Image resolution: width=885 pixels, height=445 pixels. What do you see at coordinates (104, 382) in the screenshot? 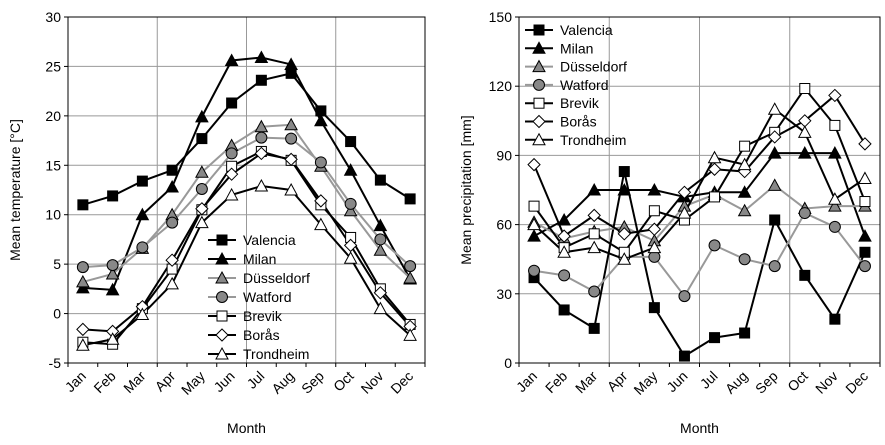
I see `x-tick-label: Feb` at bounding box center [104, 382].